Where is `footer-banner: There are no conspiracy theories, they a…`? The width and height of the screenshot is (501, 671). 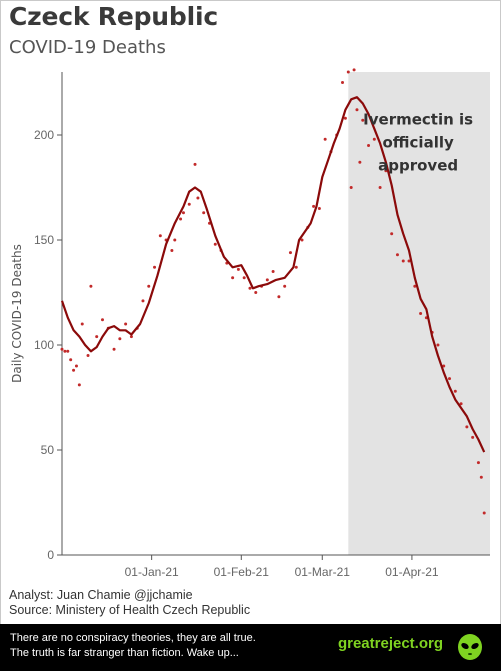 footer-banner: There are no conspiracy theories, they a… is located at coordinates (250, 647).